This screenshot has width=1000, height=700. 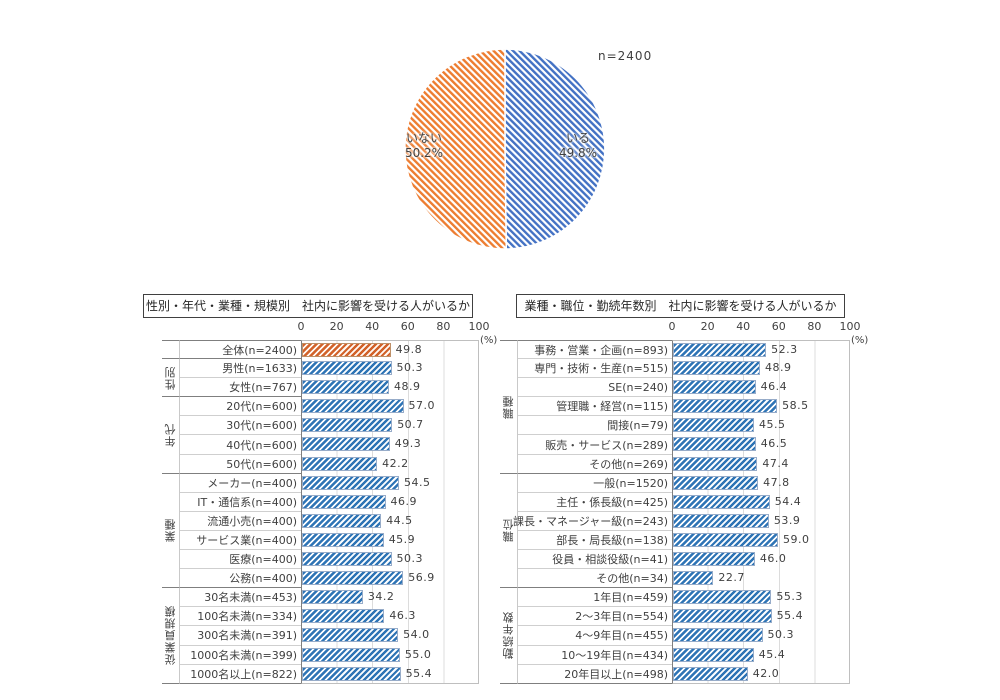 I want to click on plot-cell: 42.0, so click(x=761, y=674).